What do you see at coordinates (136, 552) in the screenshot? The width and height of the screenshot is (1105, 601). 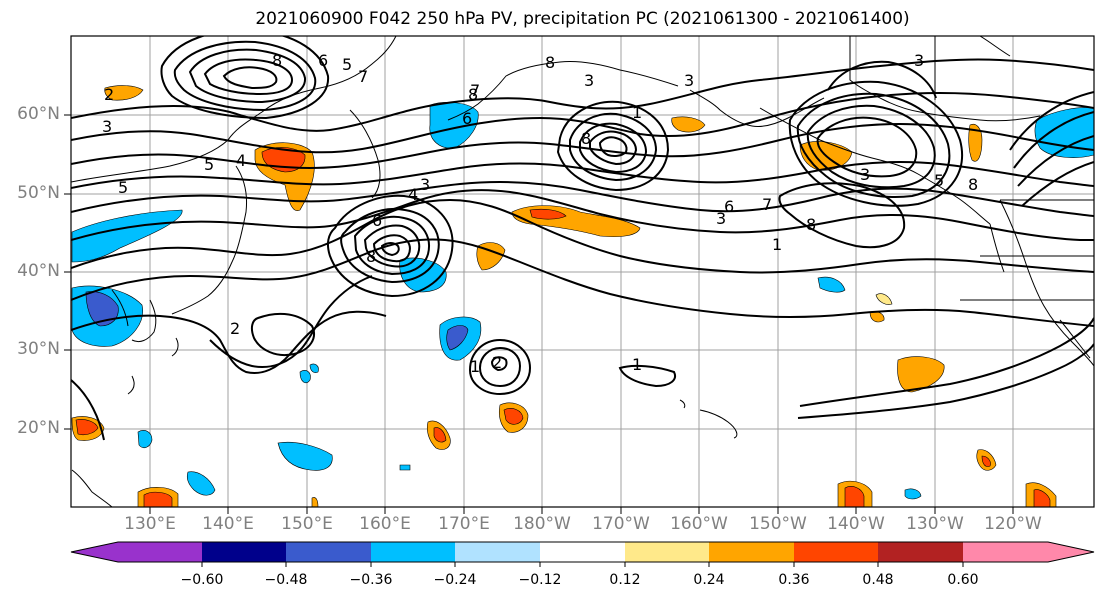 I see `colorbar-extend-low` at bounding box center [136, 552].